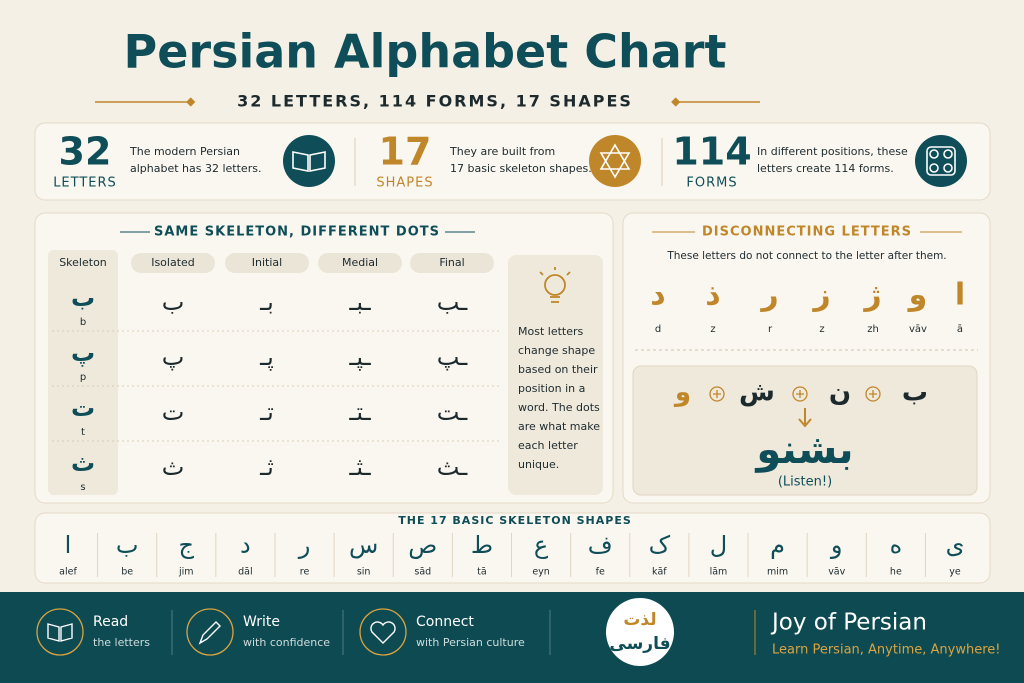  I want to click on shape-name: tā, so click(482, 572).